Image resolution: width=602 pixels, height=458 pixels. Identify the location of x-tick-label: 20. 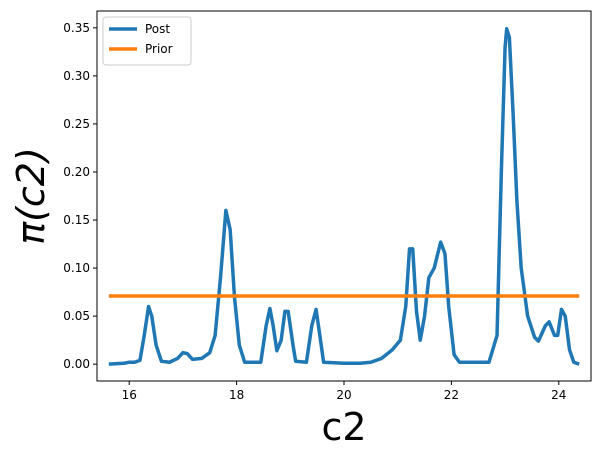
(343, 395).